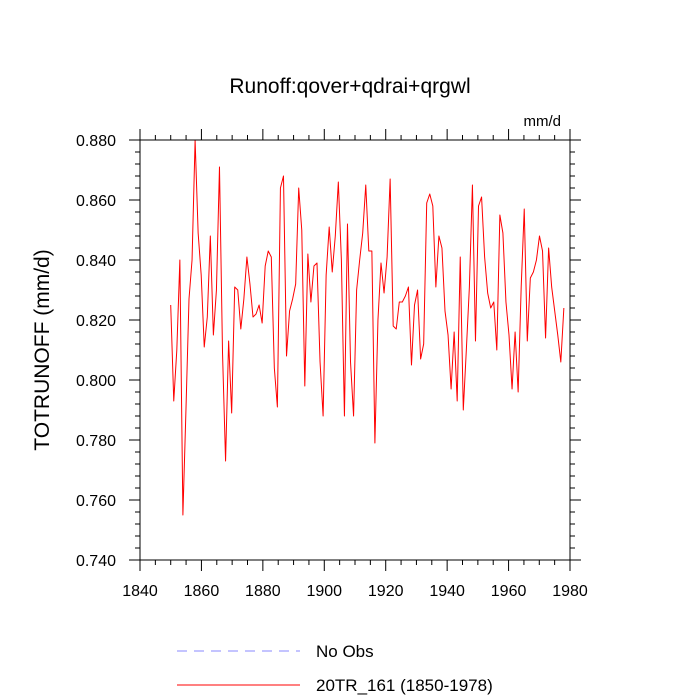 This screenshot has height=700, width=700. What do you see at coordinates (335, 668) in the screenshot?
I see `legend: No Obs 20TR_161 (1850-1978)` at bounding box center [335, 668].